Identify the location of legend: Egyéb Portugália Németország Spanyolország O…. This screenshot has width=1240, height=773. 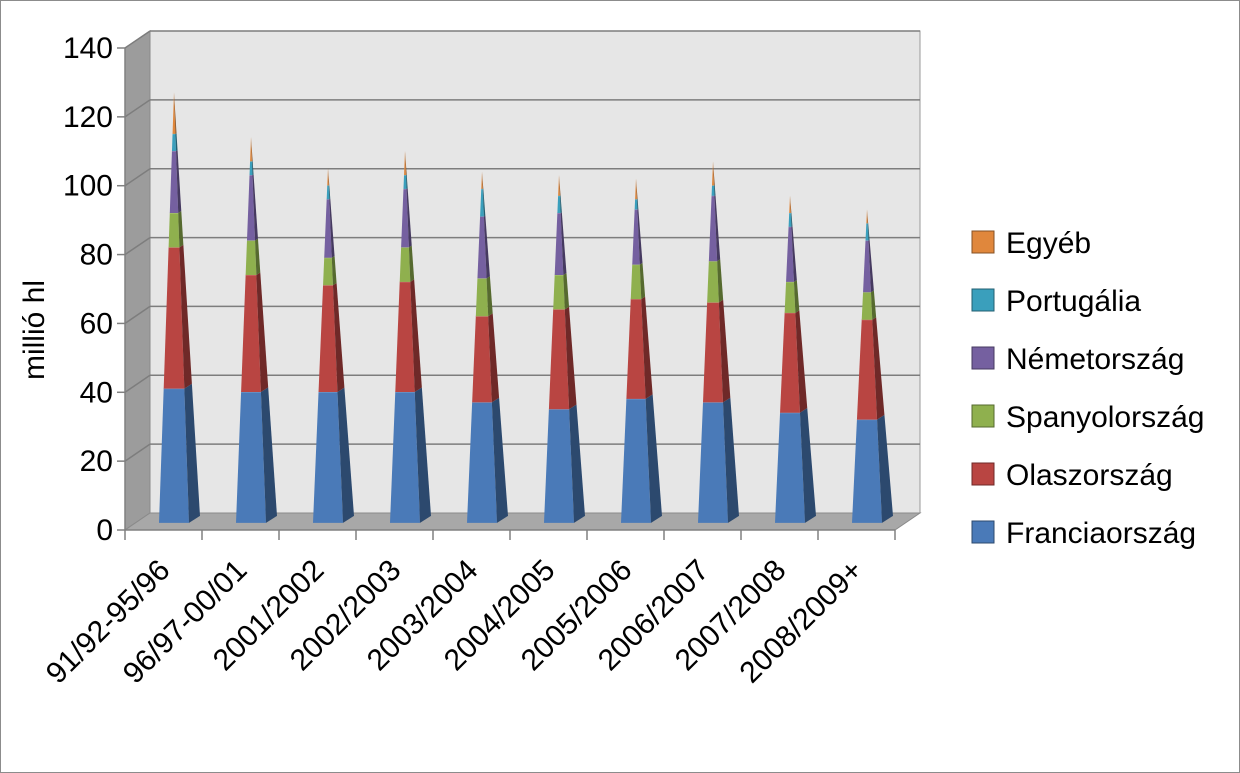
(1087, 388).